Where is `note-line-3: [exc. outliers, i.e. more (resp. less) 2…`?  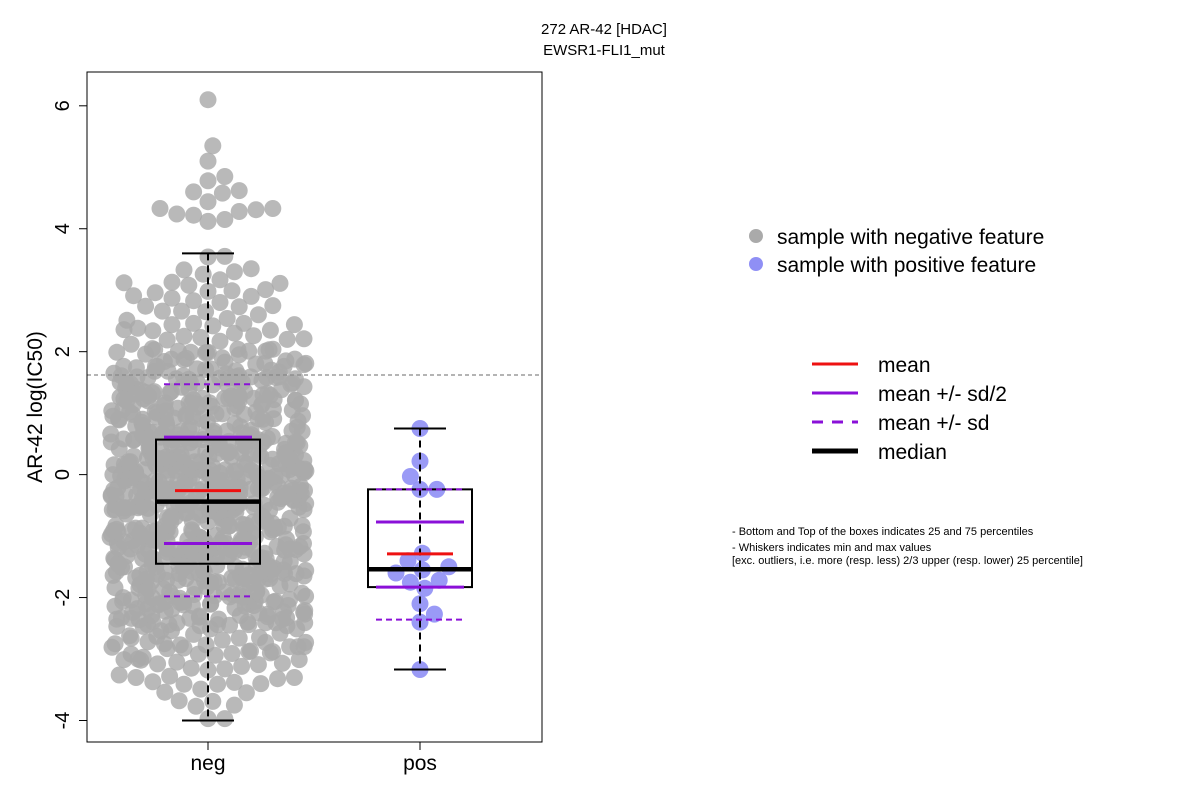 note-line-3: [exc. outliers, i.e. more (resp. less) 2… is located at coordinates (907, 561).